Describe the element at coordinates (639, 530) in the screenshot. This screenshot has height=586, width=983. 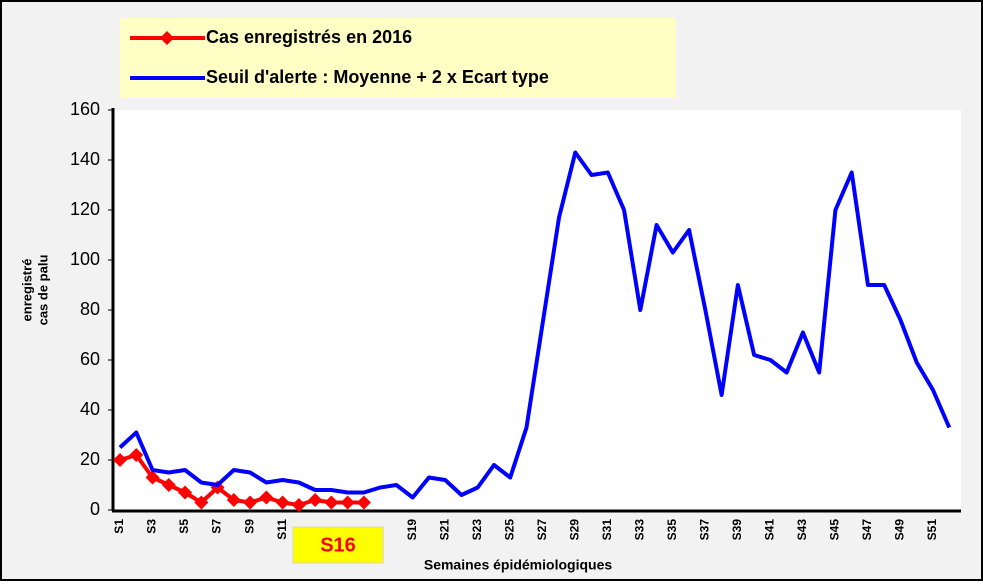
I see `x-tick-label: S33` at that location.